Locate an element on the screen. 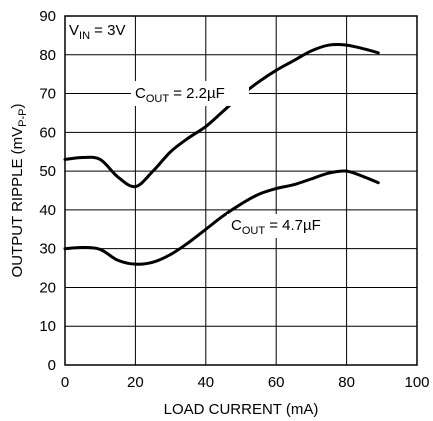 The image size is (433, 421). y-tick-label: 40 is located at coordinates (47, 210).